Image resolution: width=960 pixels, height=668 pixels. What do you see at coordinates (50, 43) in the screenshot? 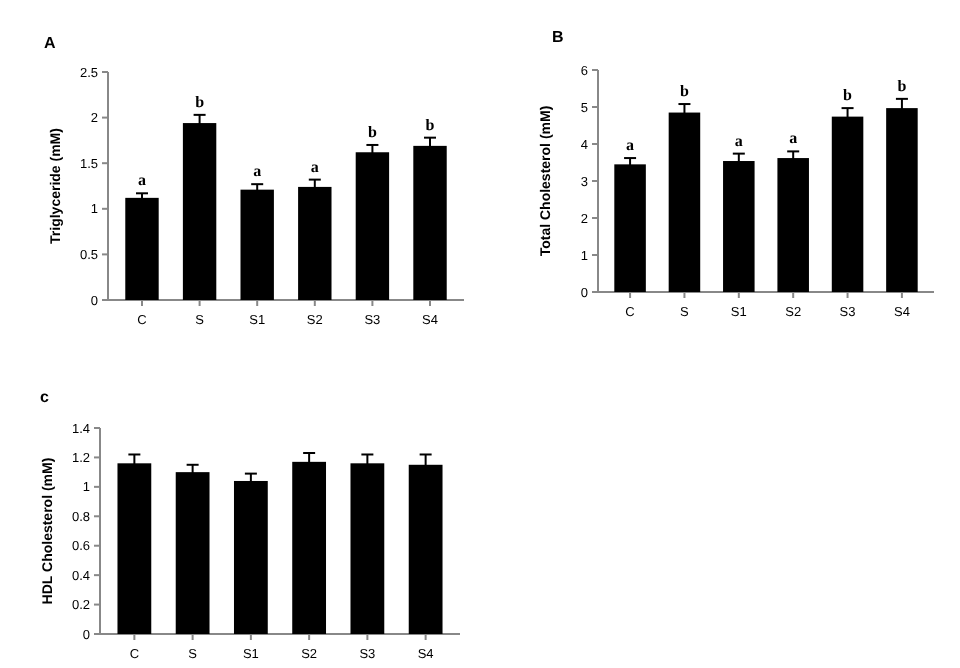
I see `chart-title: A` at bounding box center [50, 43].